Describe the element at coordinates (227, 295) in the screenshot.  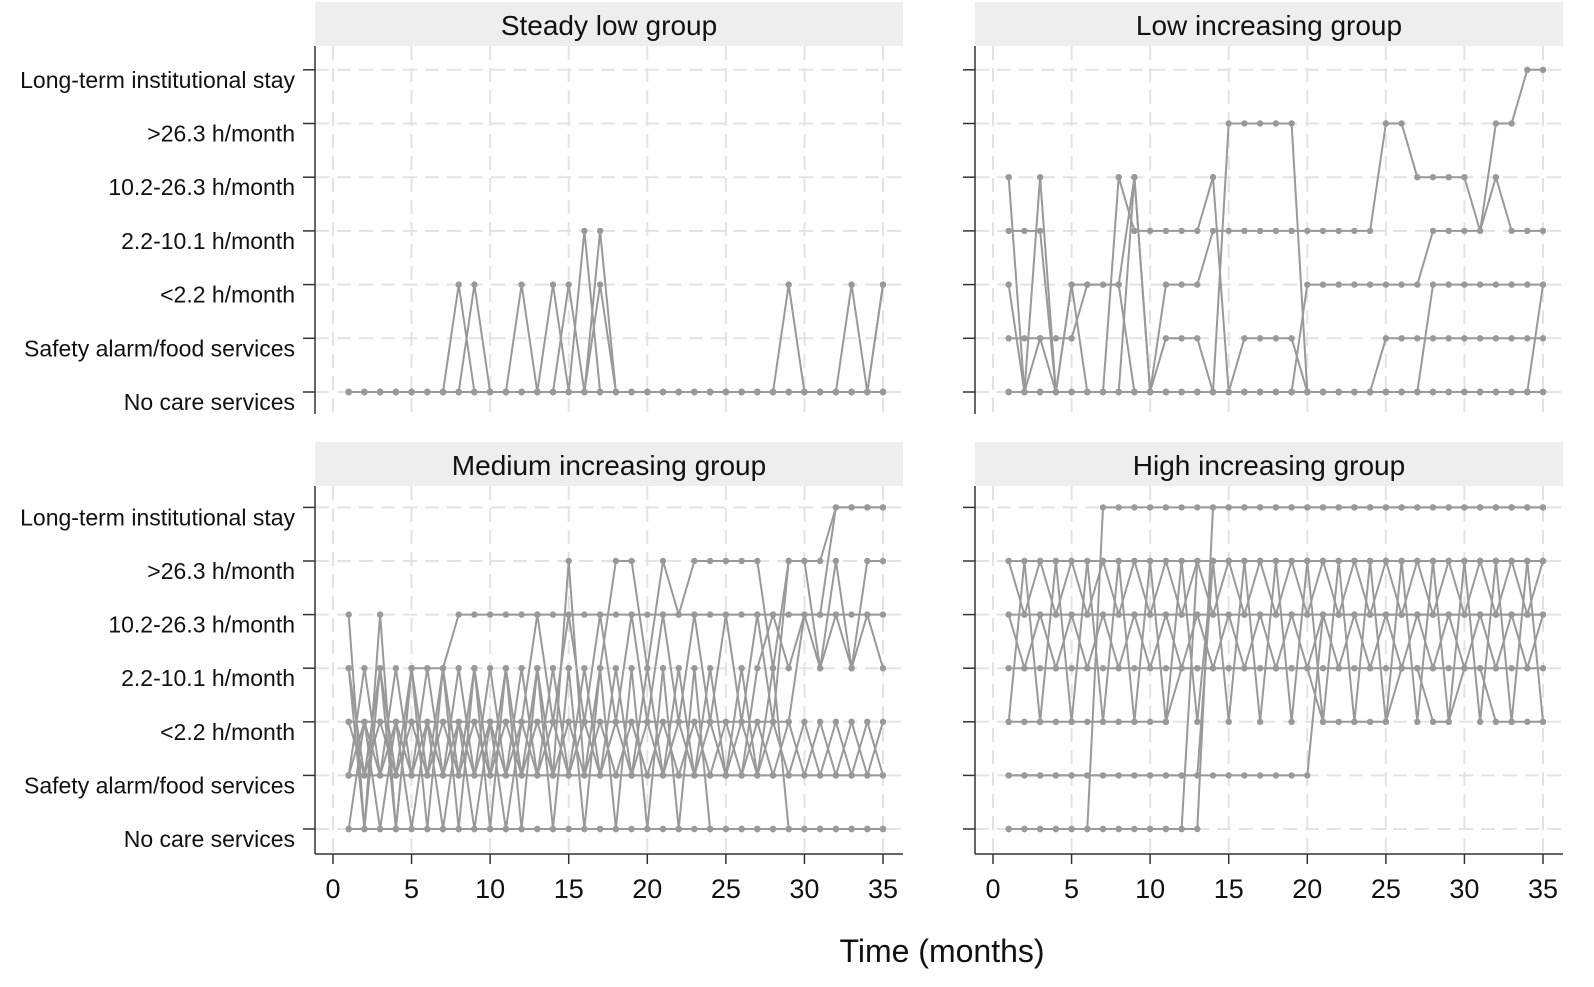
I see `y-tick-label: <2.2 h/month` at that location.